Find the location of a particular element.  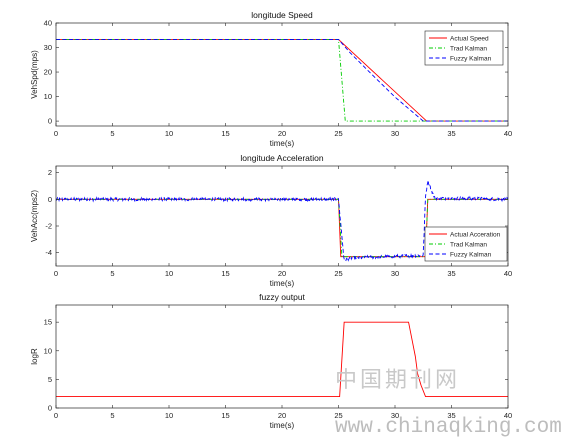

chart-title: longitude Acceleration is located at coordinates (281, 158).